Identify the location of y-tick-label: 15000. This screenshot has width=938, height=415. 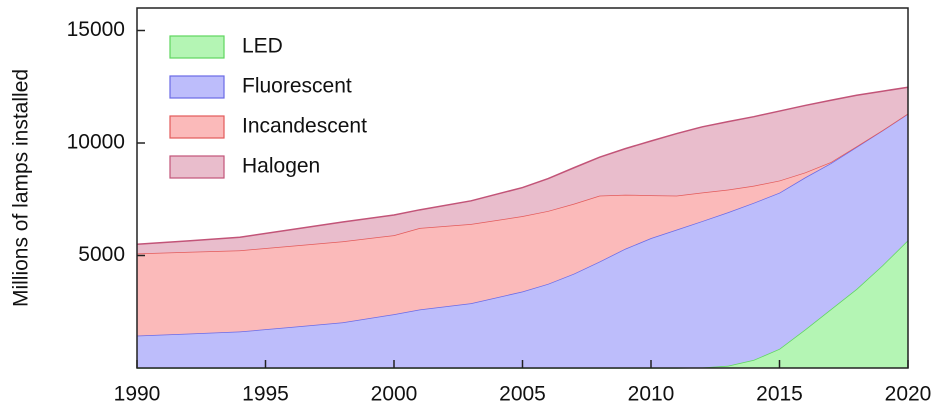
(96, 29).